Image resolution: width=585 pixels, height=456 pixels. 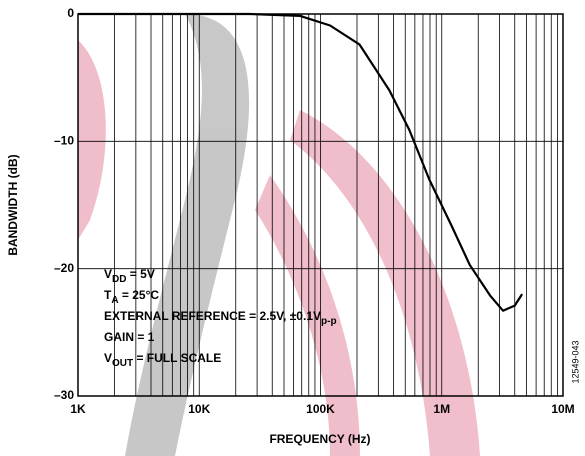 What do you see at coordinates (119, 279) in the screenshot?
I see `annotation-subscript: DD` at bounding box center [119, 279].